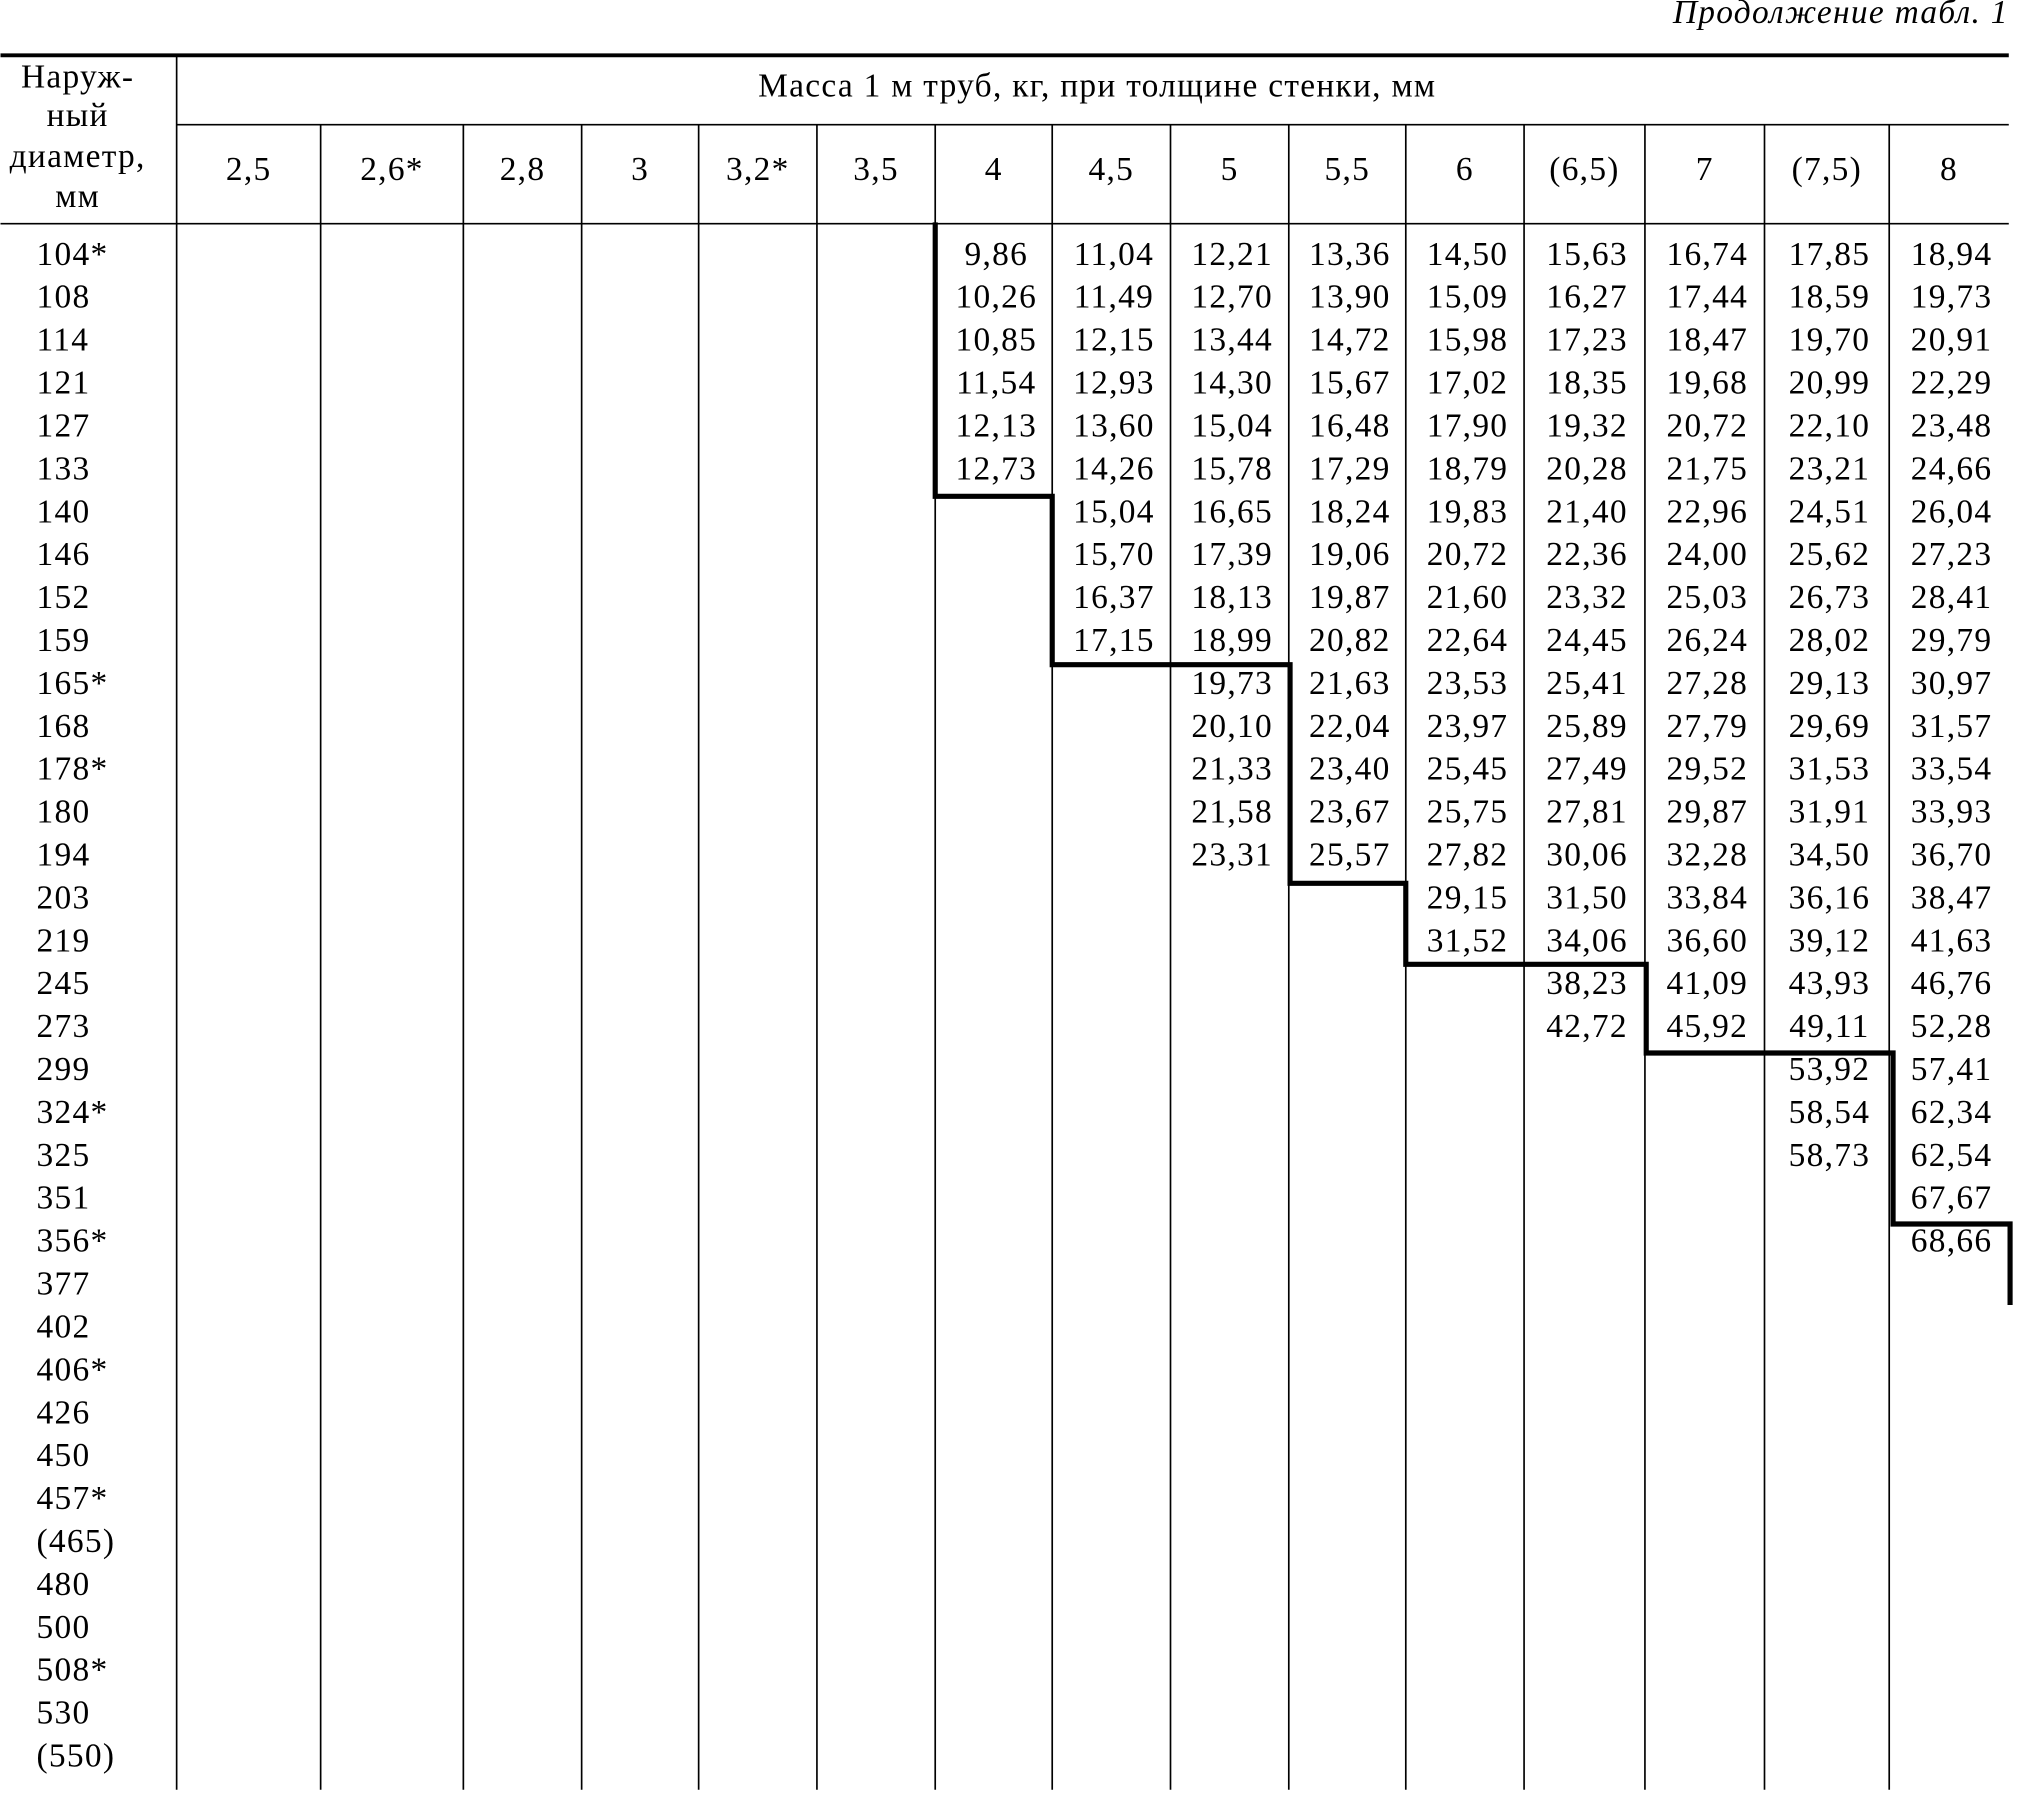 This screenshot has width=2017, height=1800. What do you see at coordinates (1952, 640) in the screenshot?
I see `value-cell: 29,79` at bounding box center [1952, 640].